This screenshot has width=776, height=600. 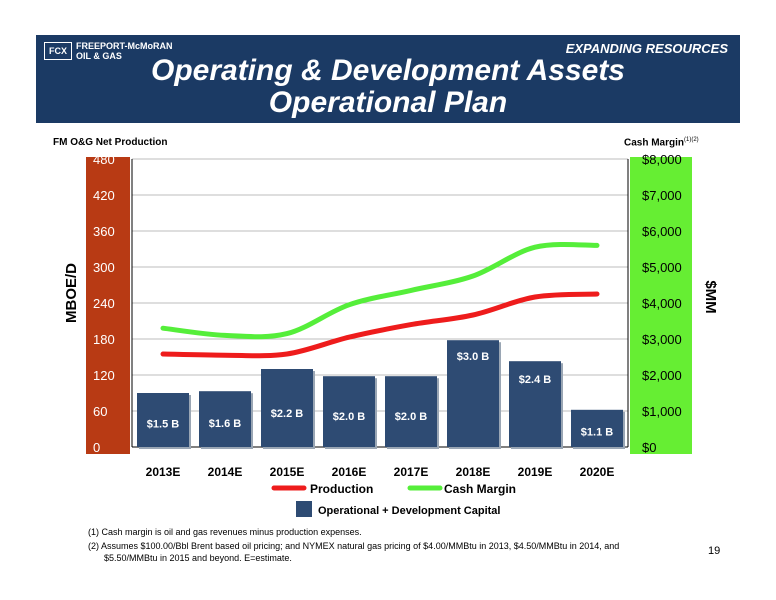 What do you see at coordinates (104, 159) in the screenshot?
I see `y-tick-label: 480` at bounding box center [104, 159].